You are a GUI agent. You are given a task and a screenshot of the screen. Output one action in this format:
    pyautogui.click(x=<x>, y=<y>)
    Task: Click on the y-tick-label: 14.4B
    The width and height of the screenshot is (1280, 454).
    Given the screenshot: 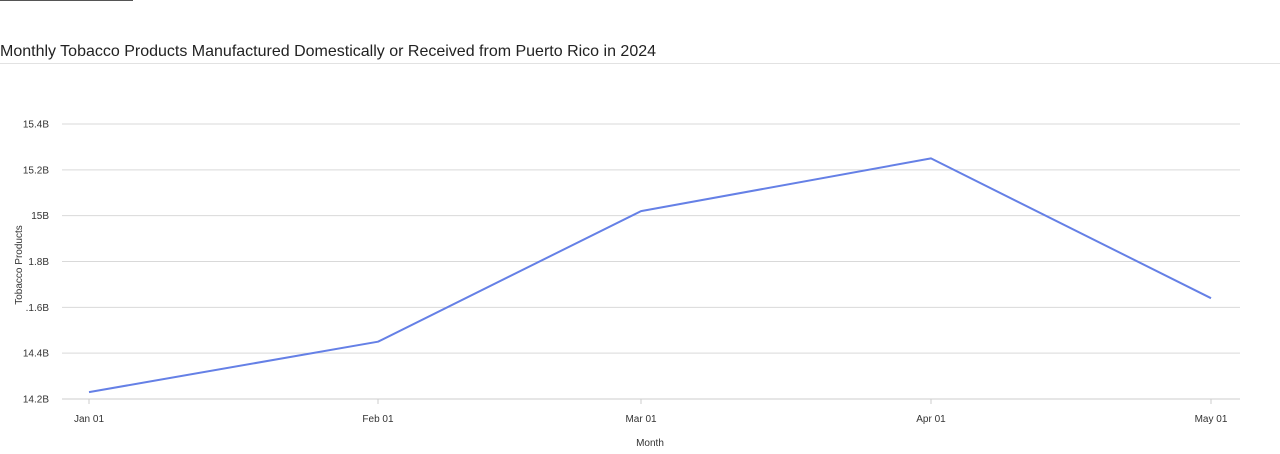 What is the action you would take?
    pyautogui.click(x=36, y=354)
    